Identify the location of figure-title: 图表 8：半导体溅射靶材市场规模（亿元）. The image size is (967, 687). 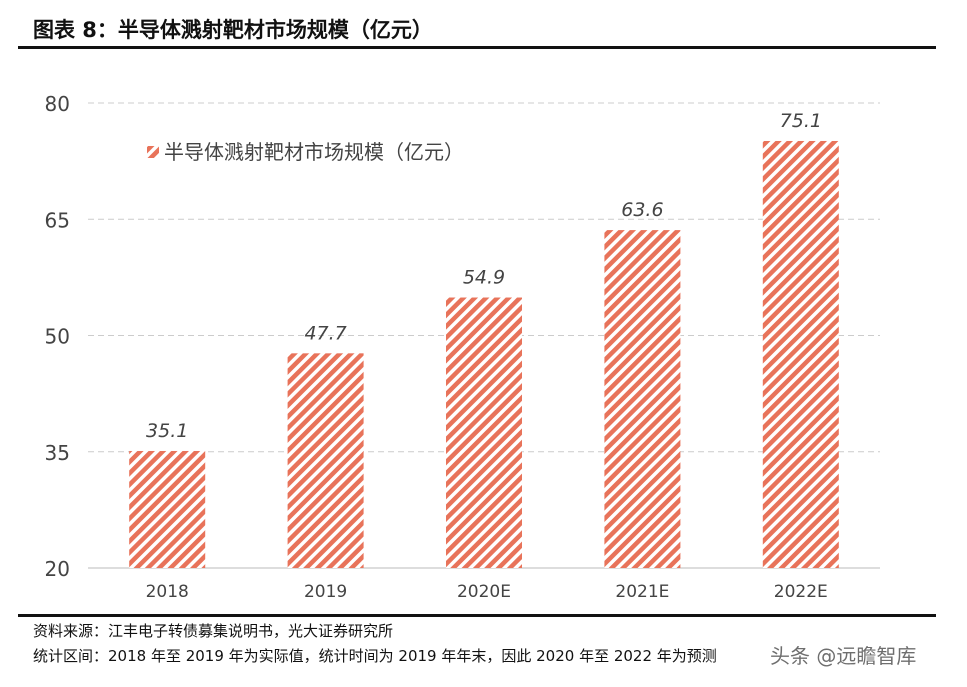
(233, 30).